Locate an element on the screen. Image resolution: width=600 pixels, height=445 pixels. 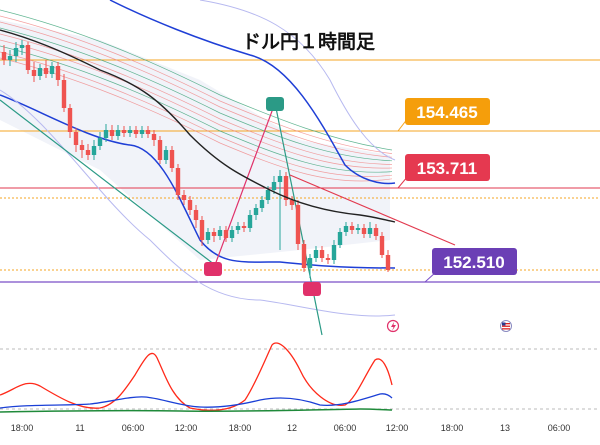
x-tick-label: 12:00 is located at coordinates (397, 428).